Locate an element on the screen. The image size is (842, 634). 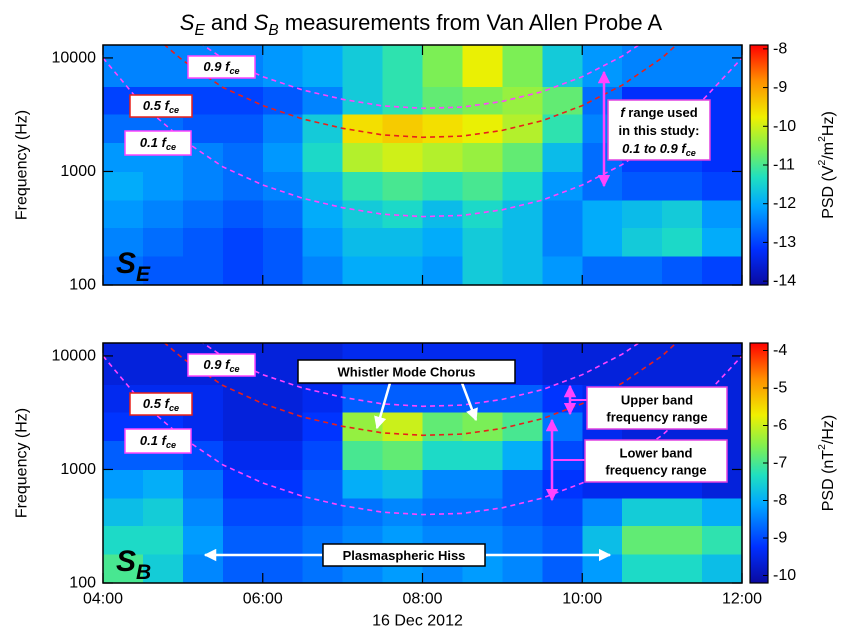
colorbar-label: PSD (V2/m2Hz) is located at coordinates (827, 165).